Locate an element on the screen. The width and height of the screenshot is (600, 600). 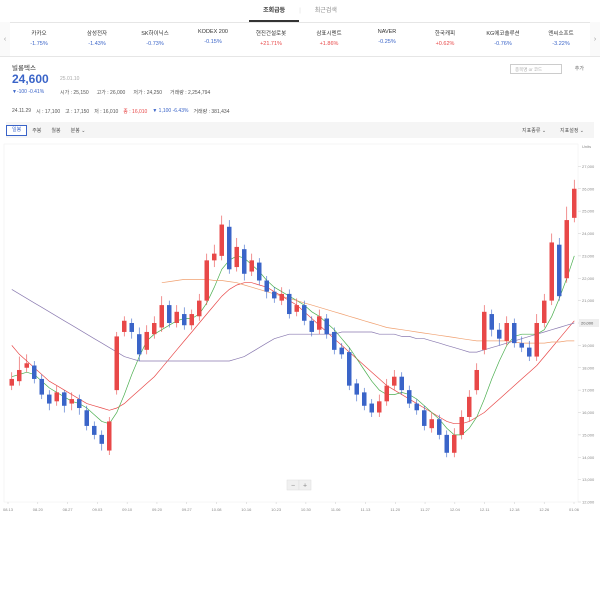
ticker-change: -0.25% is located at coordinates (387, 42).